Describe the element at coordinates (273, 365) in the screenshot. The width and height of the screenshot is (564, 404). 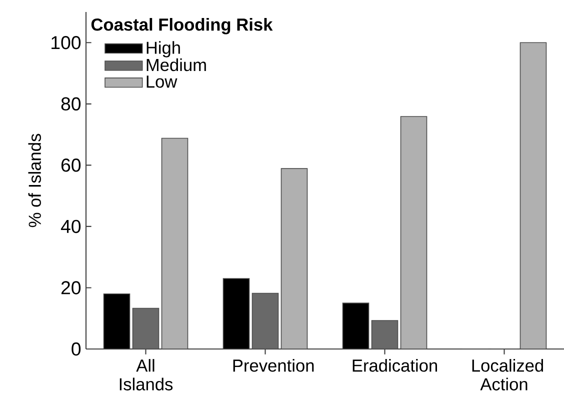
I see `x-tick-label: Prevention` at that location.